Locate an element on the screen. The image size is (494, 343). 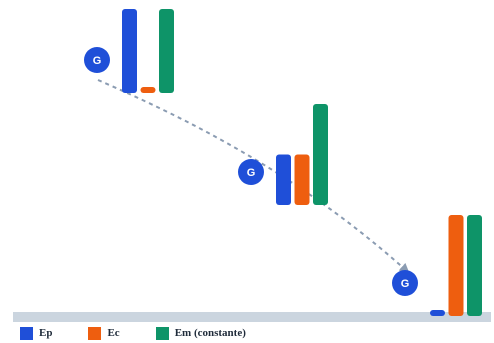
legend-label-ep: Ep is located at coordinates (46, 333).